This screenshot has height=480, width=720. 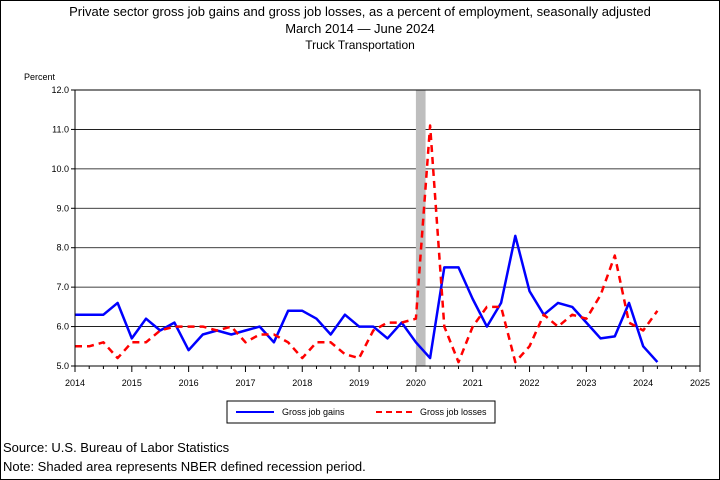 What do you see at coordinates (453, 412) in the screenshot?
I see `legend-label-losses: Gross job losses` at bounding box center [453, 412].